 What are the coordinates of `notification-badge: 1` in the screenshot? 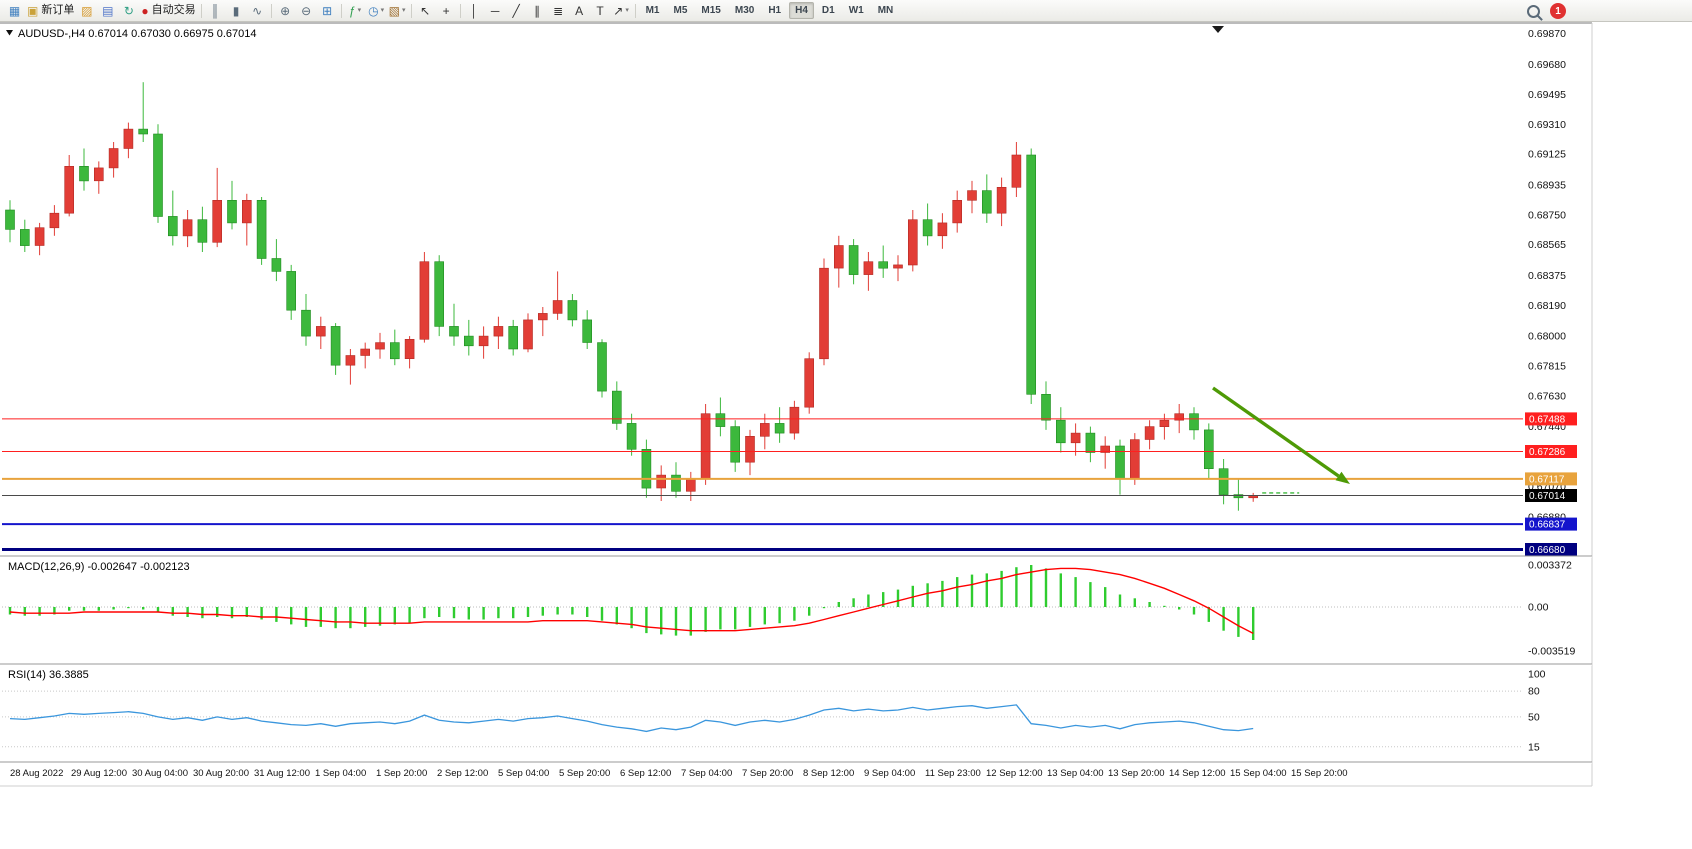 It's located at (1558, 11).